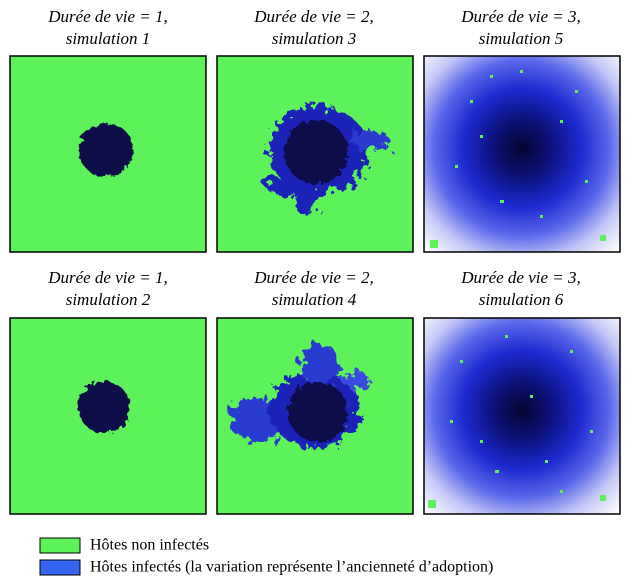 This screenshot has height=579, width=634. Describe the element at coordinates (521, 38) in the screenshot. I see `panel-subtitle: simulation 5` at that location.